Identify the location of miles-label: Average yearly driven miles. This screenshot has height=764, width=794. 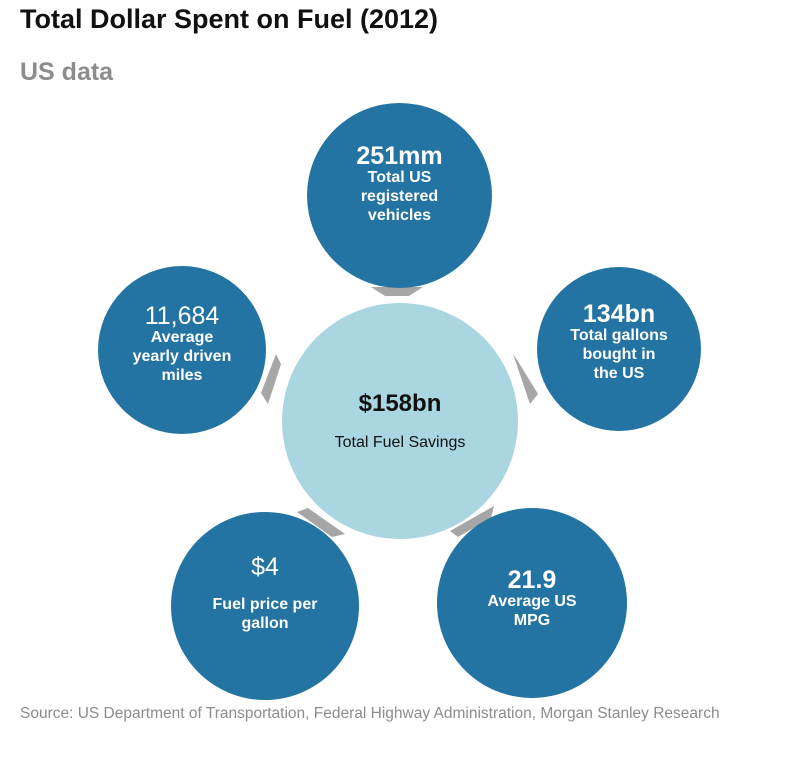
(182, 356).